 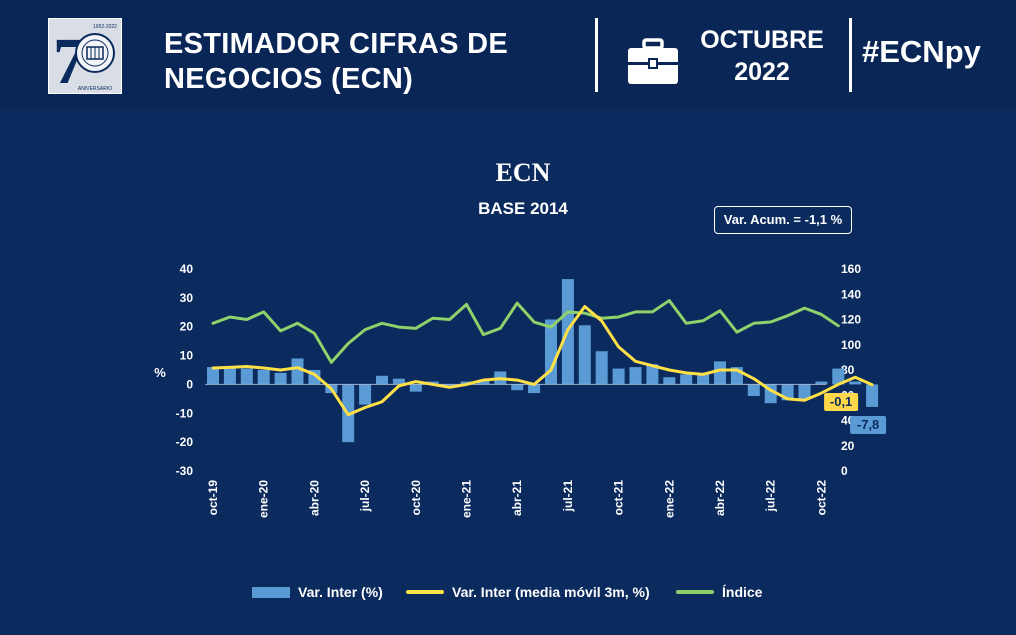 I want to click on y-axis-label: %, so click(x=160, y=372).